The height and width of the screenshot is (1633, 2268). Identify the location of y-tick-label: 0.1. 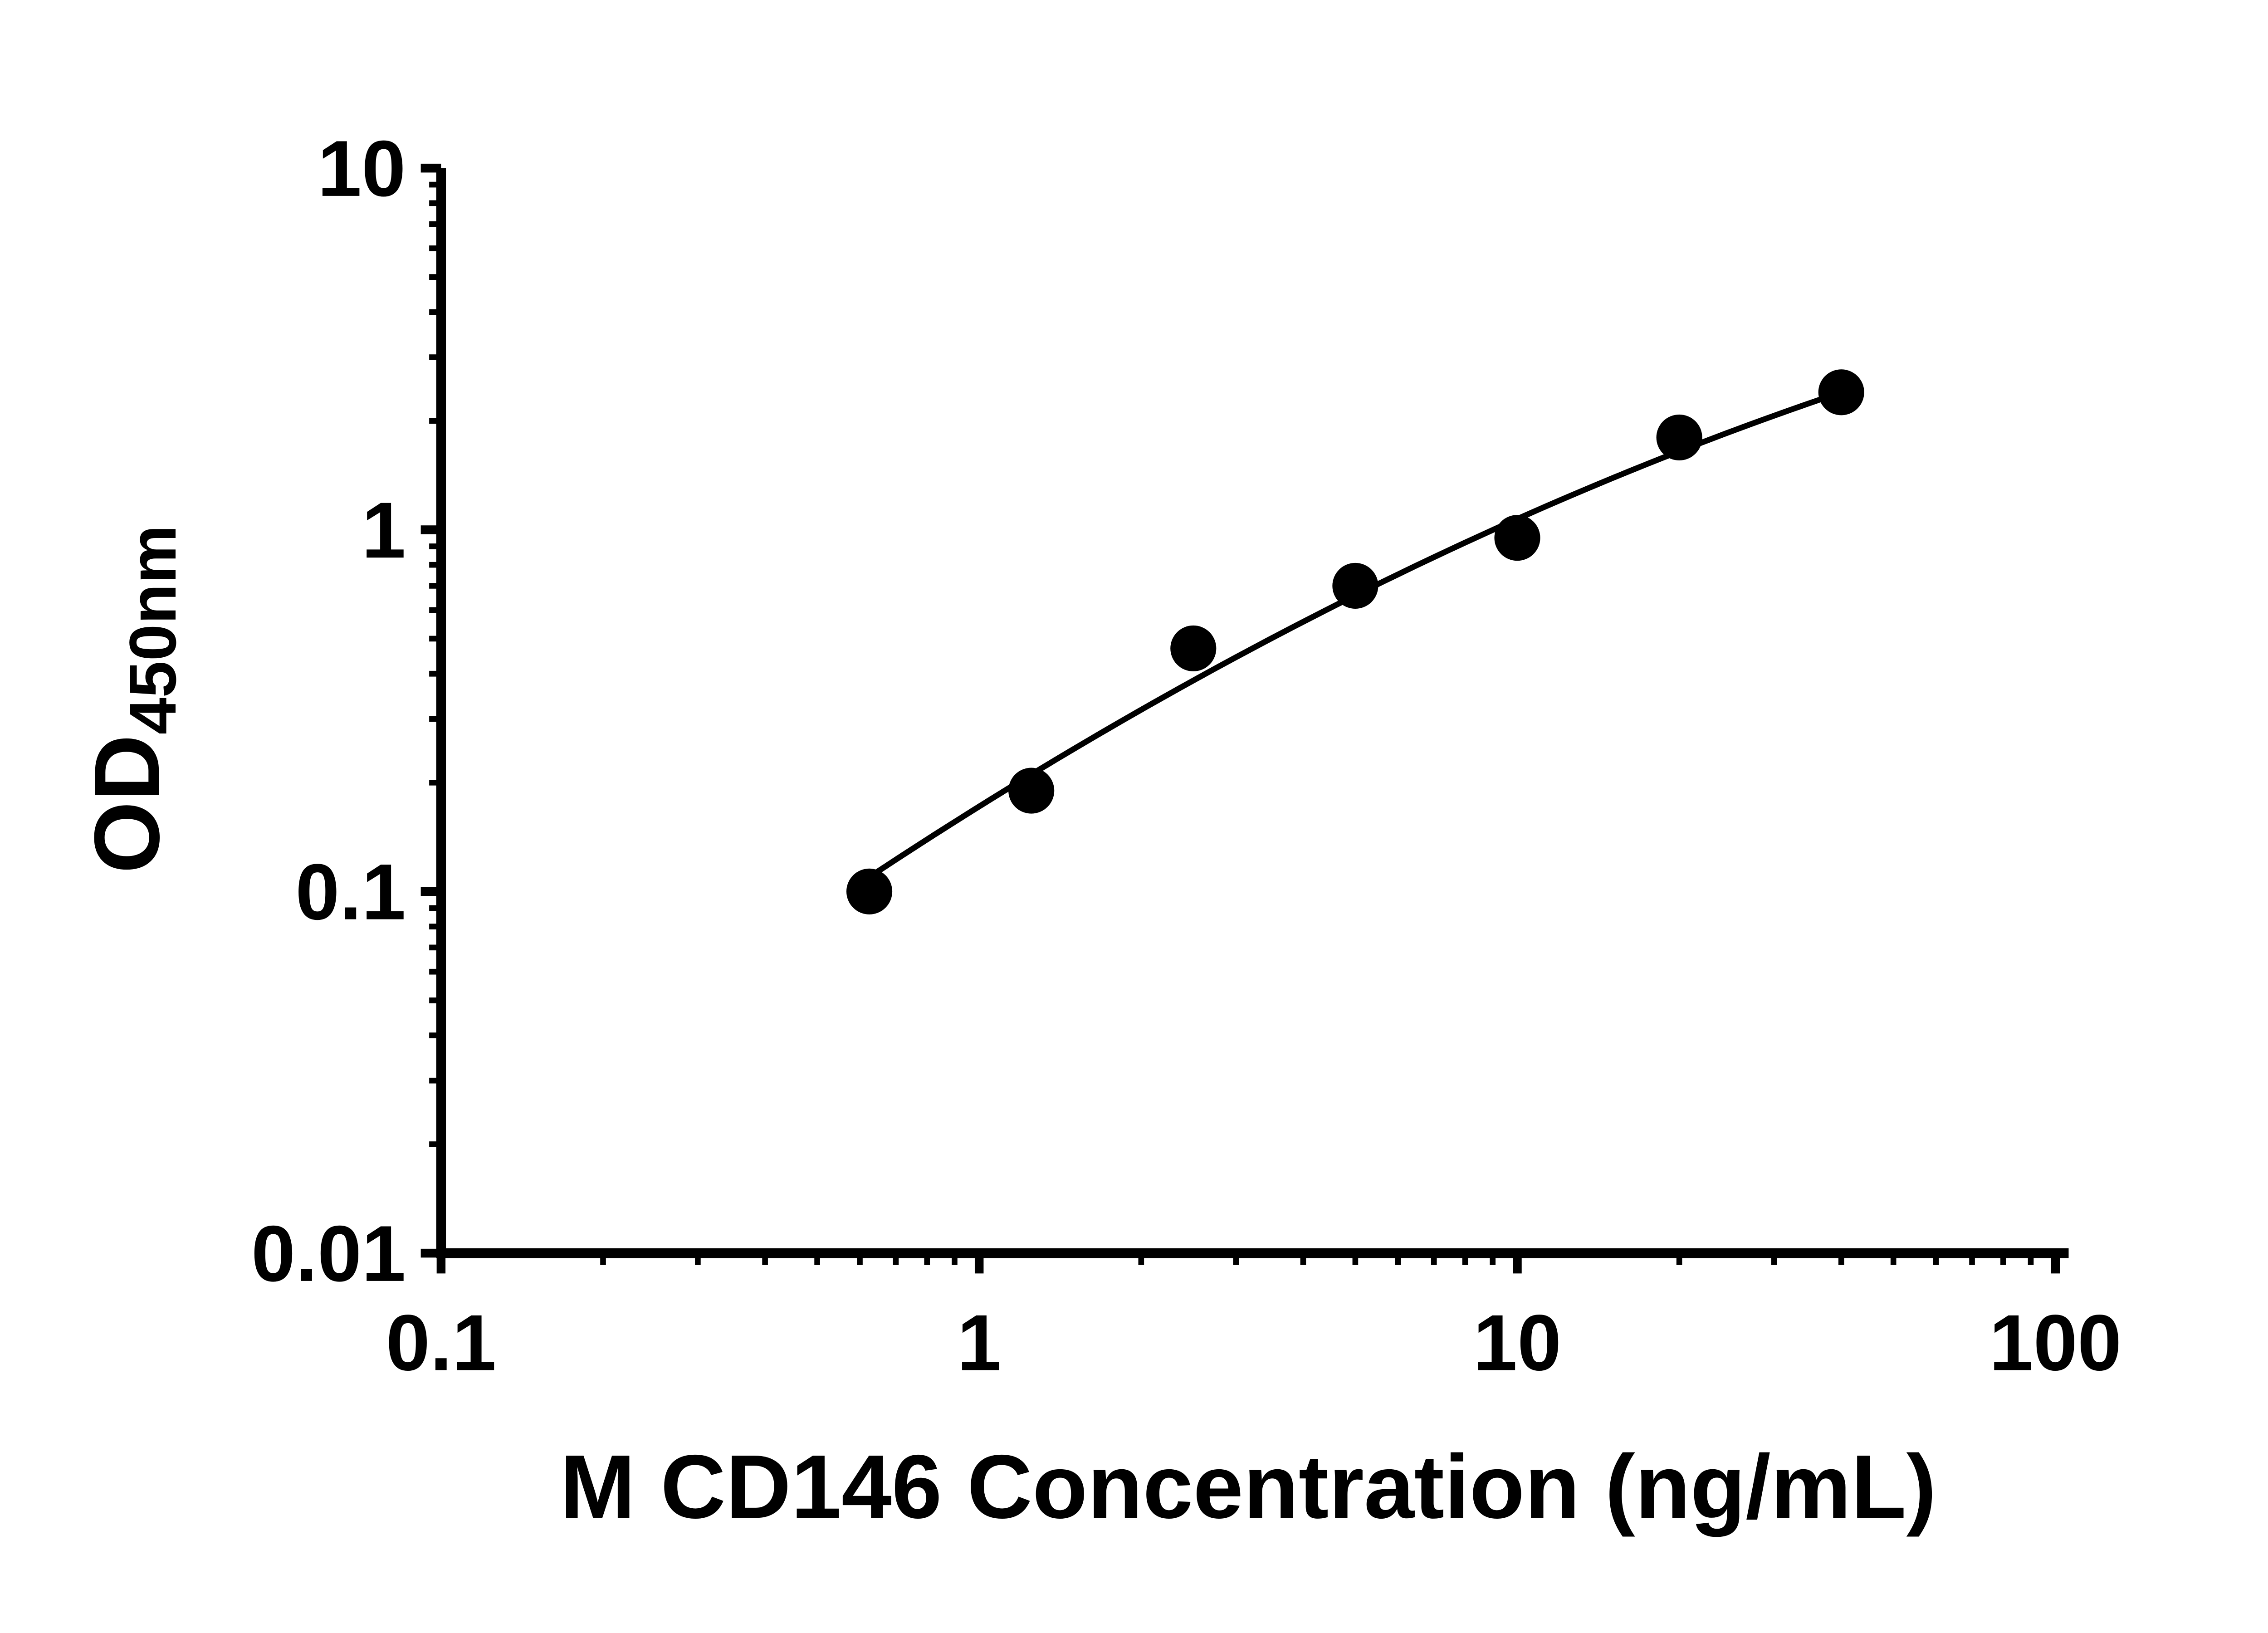
(351, 892).